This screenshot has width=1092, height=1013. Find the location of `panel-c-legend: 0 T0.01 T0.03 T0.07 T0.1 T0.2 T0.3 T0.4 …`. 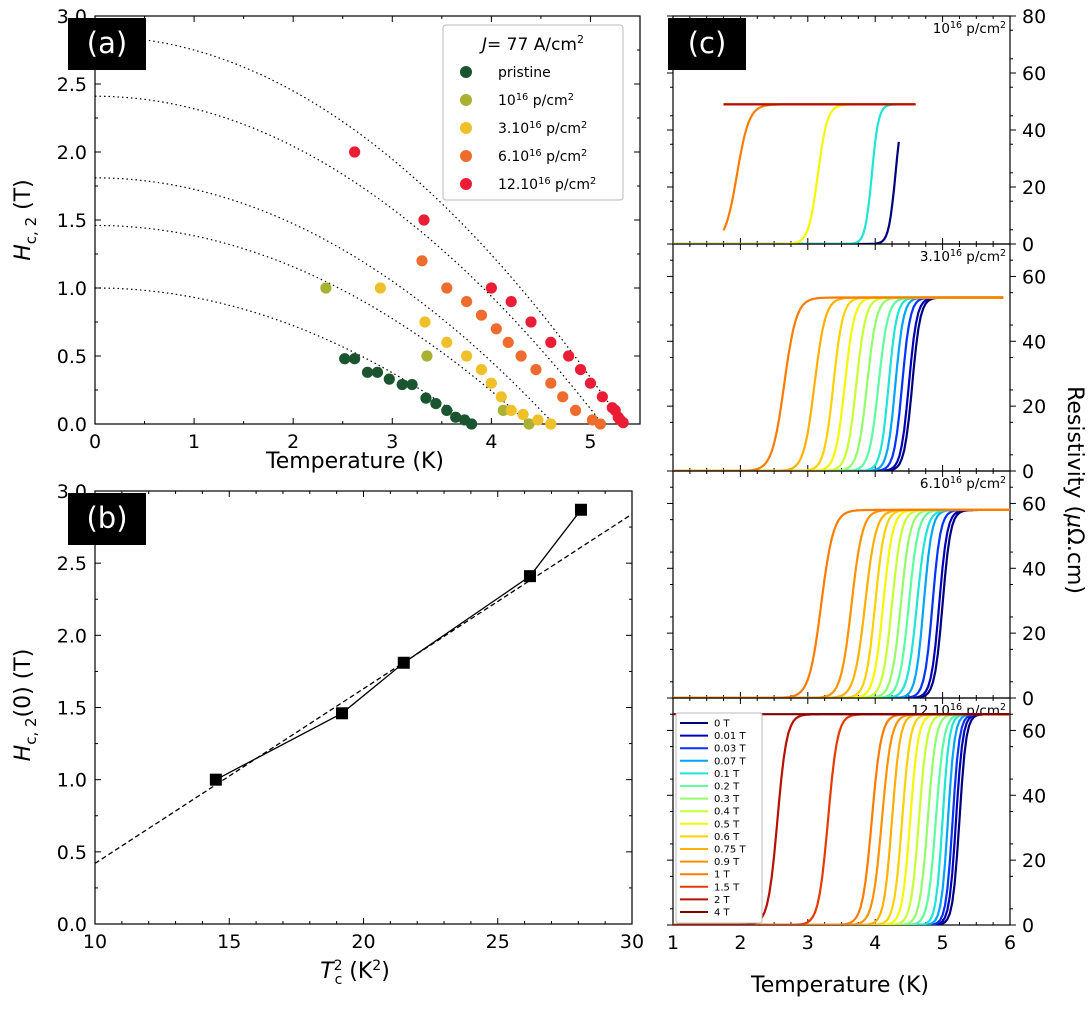

panel-c-legend: 0 T0.01 T0.03 T0.07 T0.1 T0.2 T0.3 T0.4 … is located at coordinates (719, 818).